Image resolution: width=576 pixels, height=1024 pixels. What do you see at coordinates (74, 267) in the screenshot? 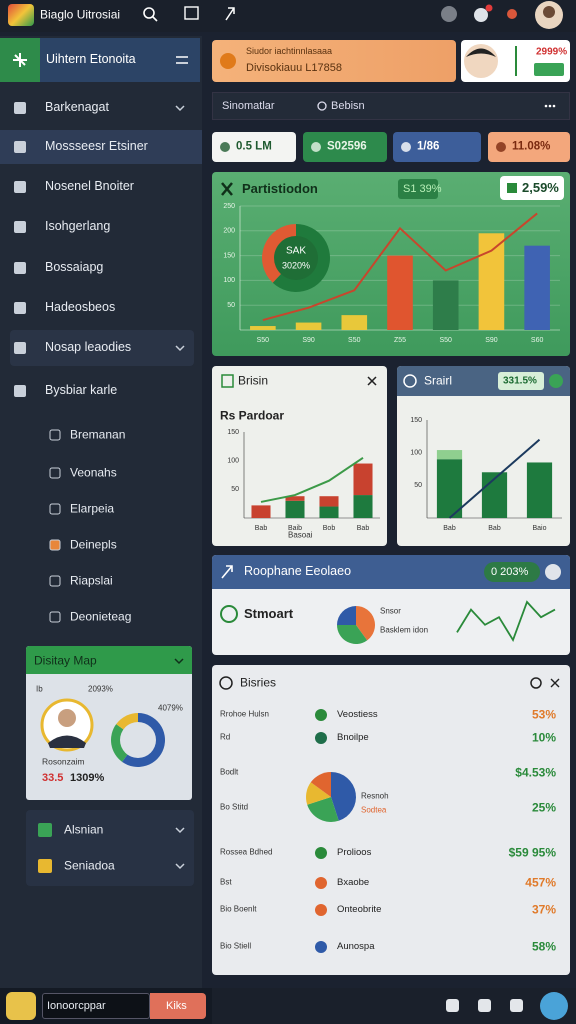
I see `menu-item: Bossaiapg` at bounding box center [74, 267].